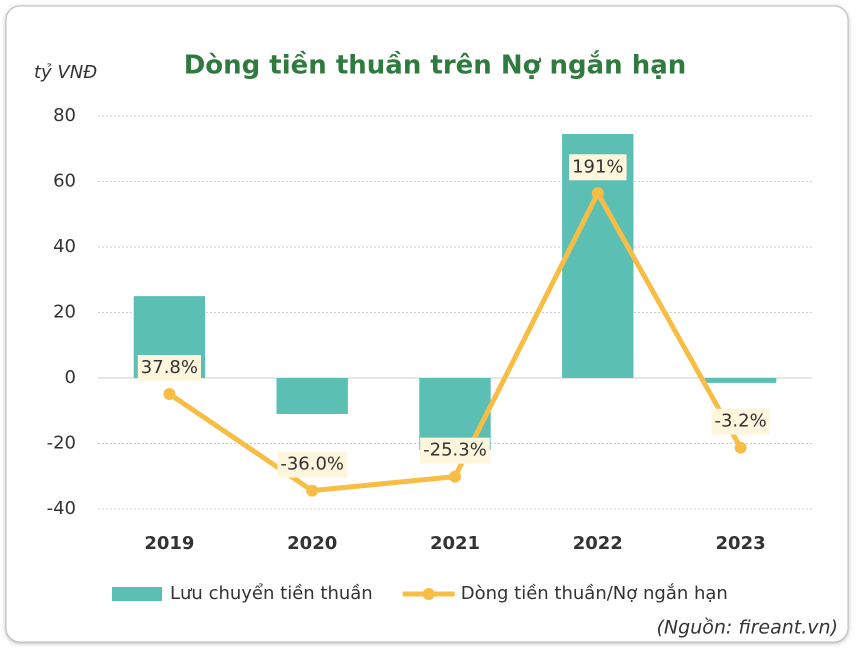 The image size is (860, 651). Describe the element at coordinates (741, 543) in the screenshot. I see `x-tick-label: 2023` at that location.